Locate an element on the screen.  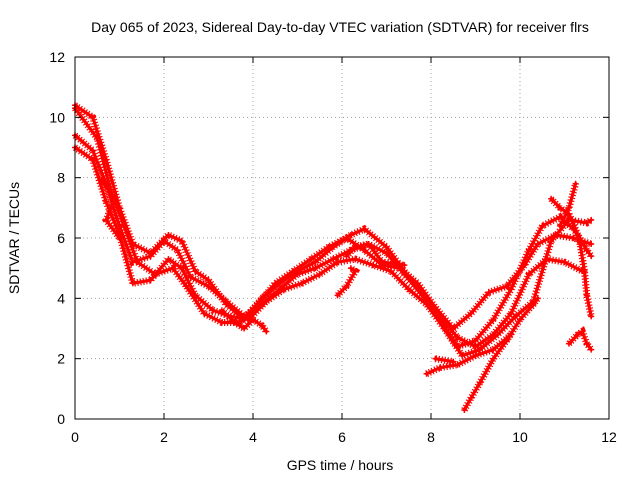
x-tick-label: 12 is located at coordinates (609, 437).